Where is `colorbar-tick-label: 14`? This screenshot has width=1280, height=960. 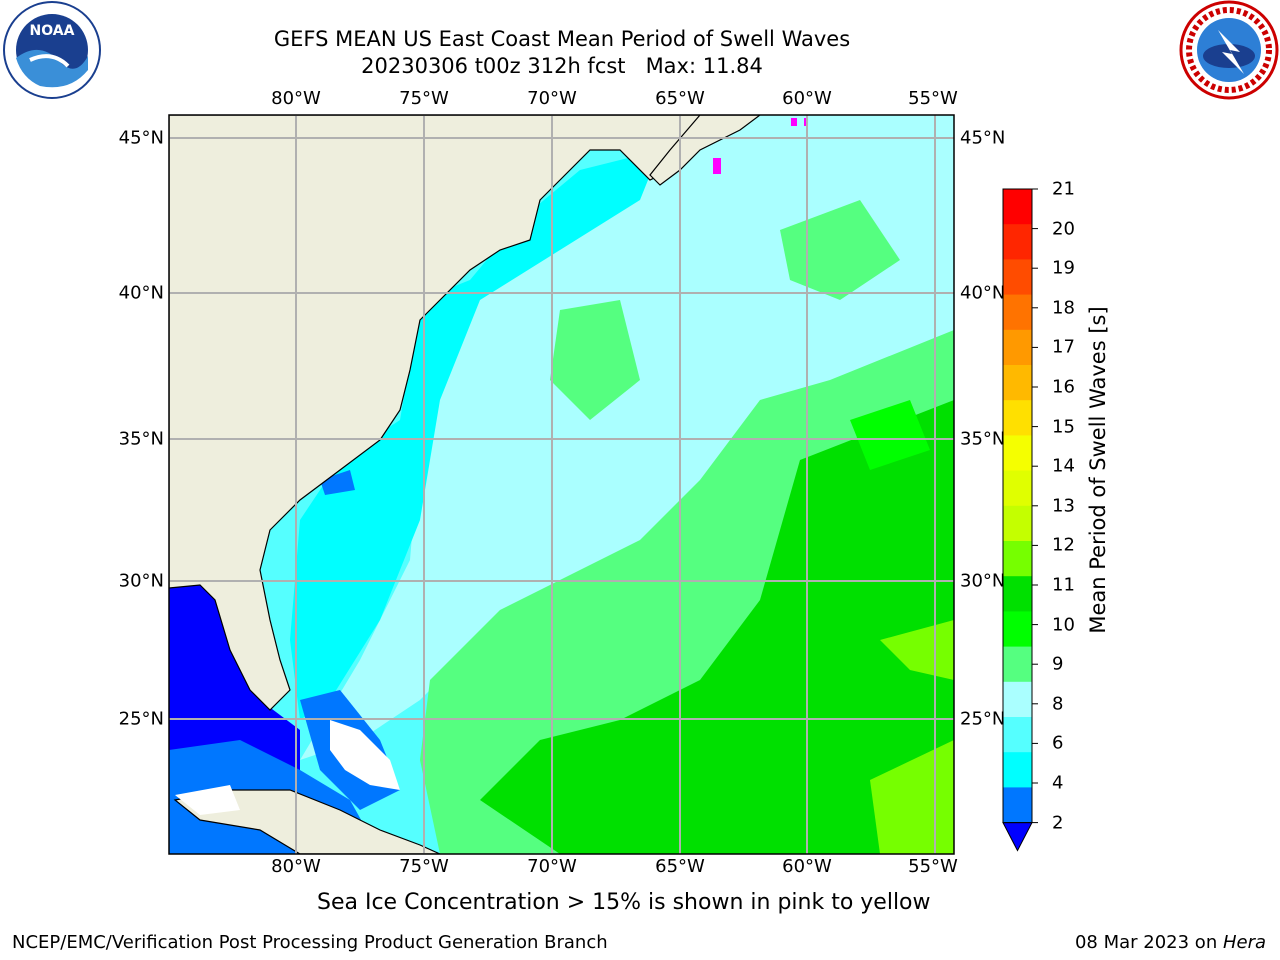
colorbar-tick-label: 14 is located at coordinates (1063, 466).